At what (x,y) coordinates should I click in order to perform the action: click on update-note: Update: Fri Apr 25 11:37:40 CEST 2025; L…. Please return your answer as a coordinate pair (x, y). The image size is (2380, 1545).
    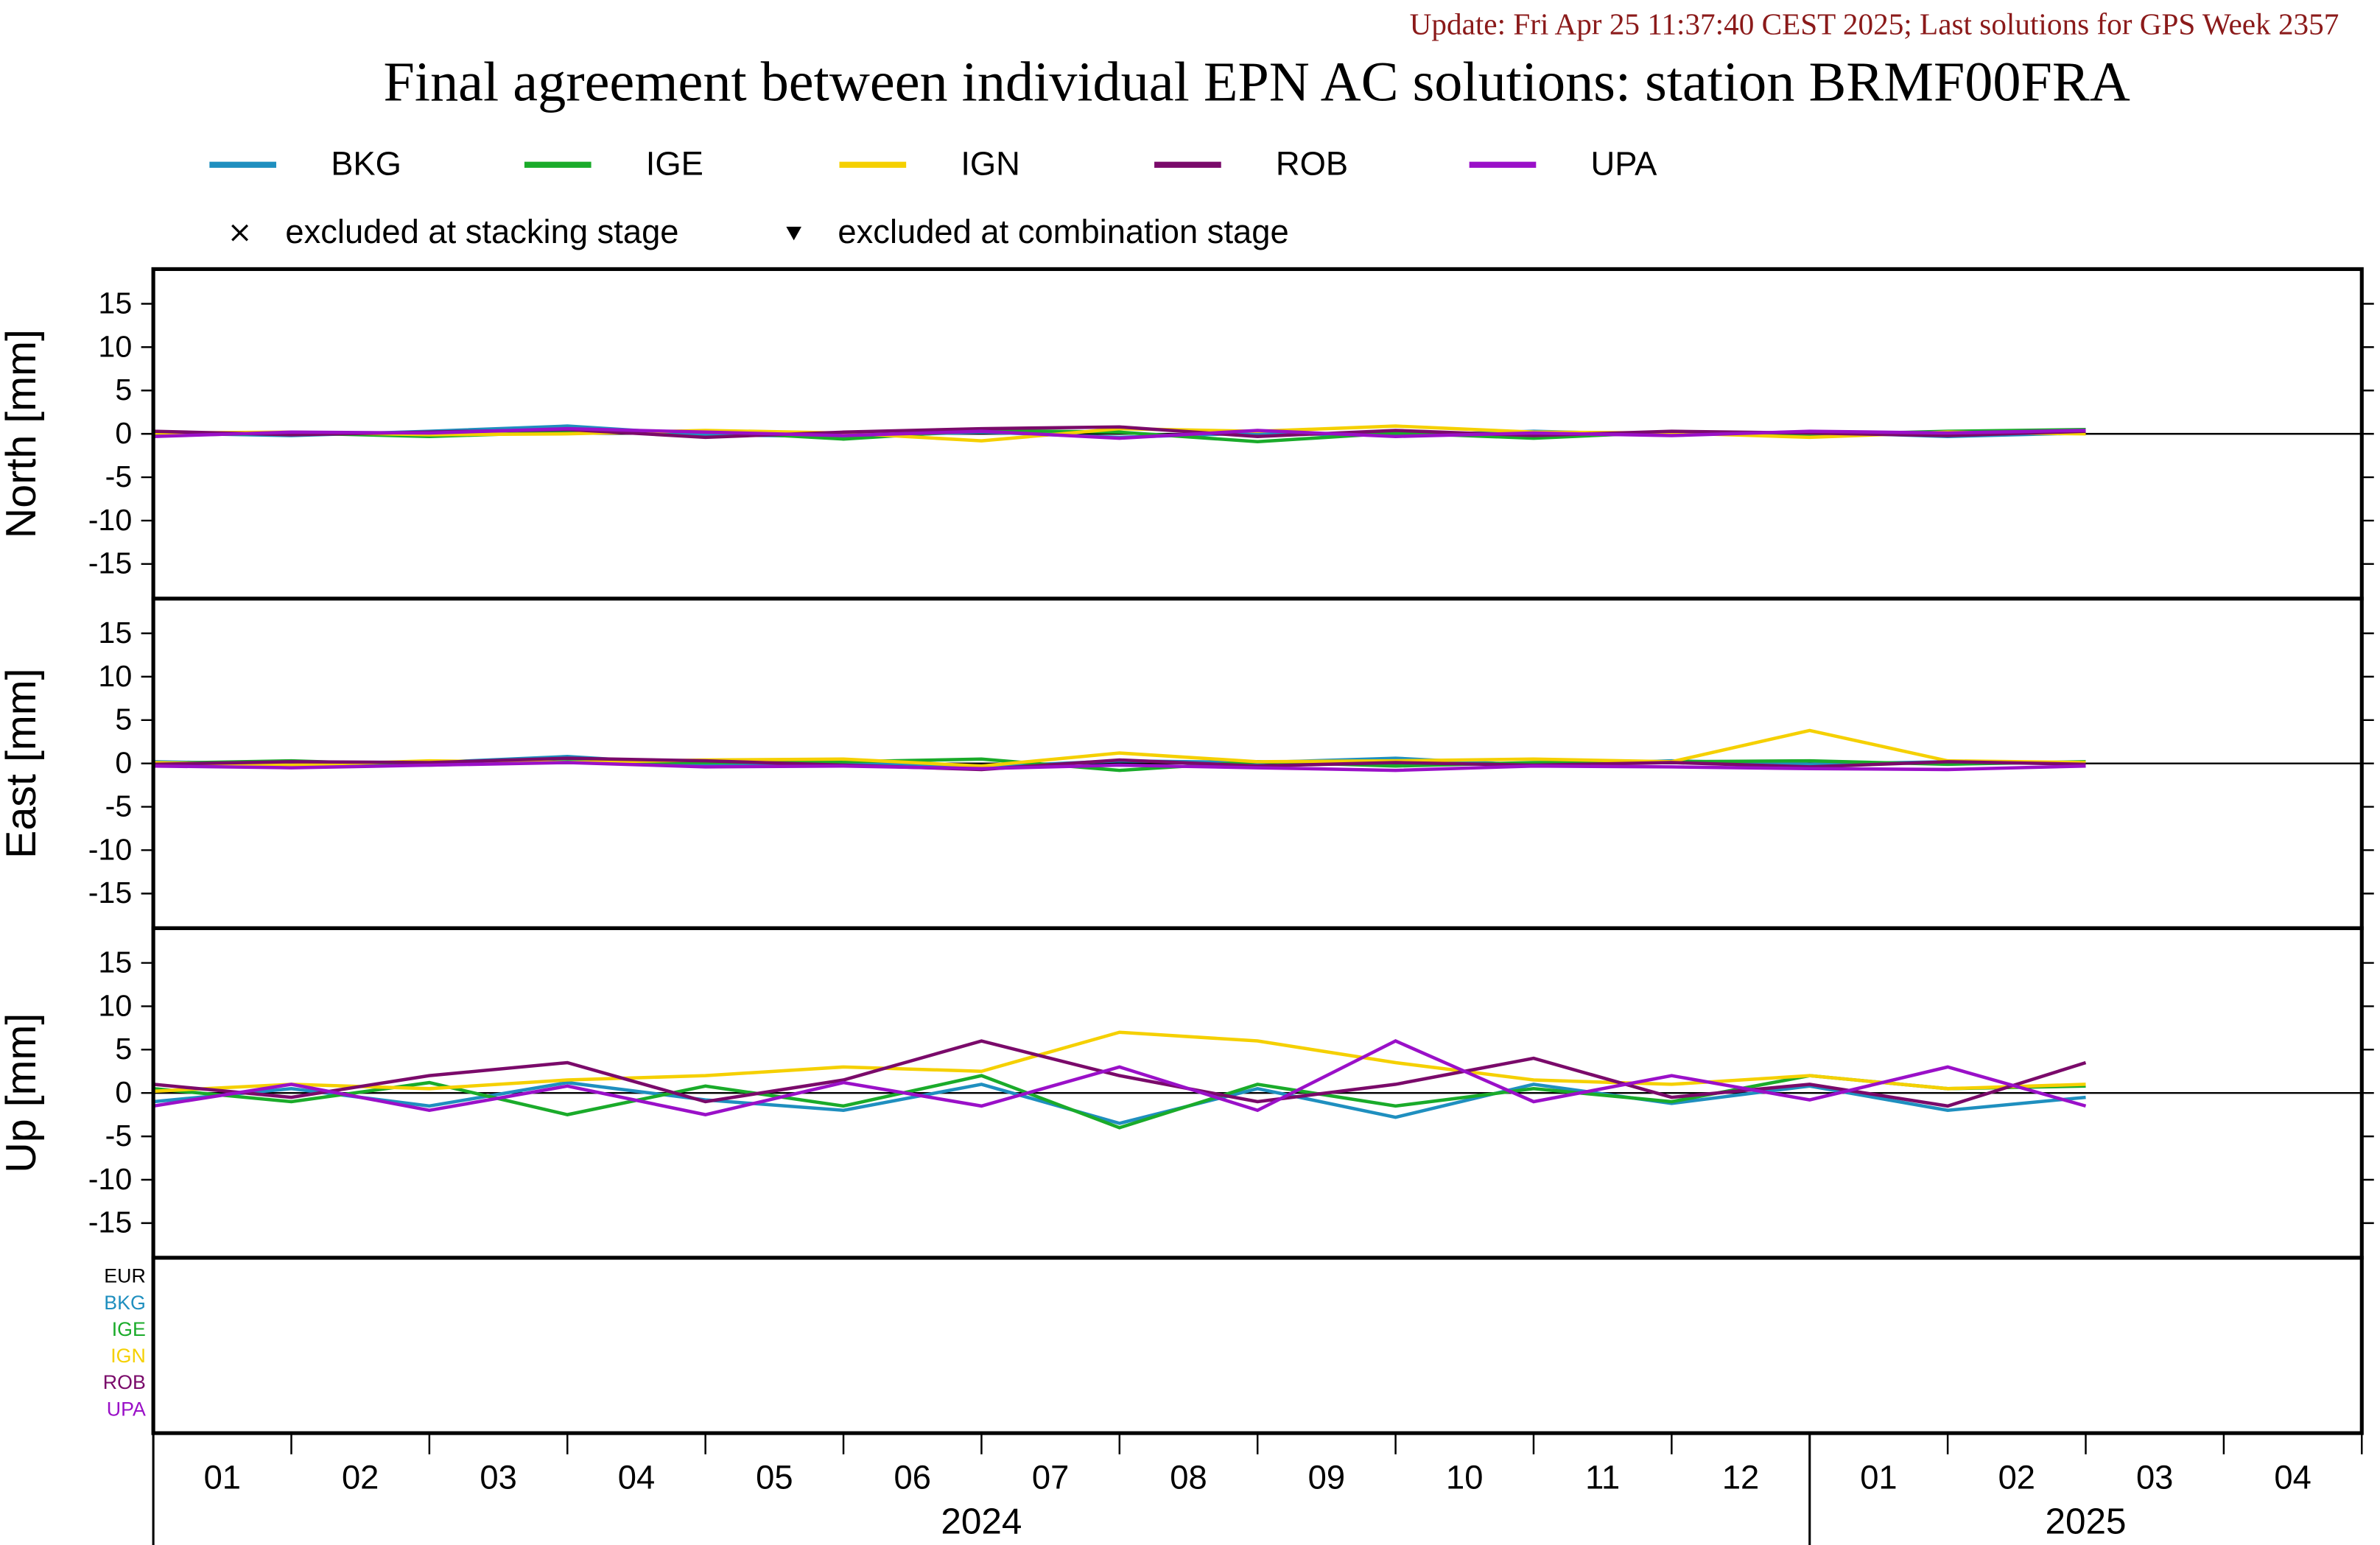
    Looking at the image, I should click on (1874, 24).